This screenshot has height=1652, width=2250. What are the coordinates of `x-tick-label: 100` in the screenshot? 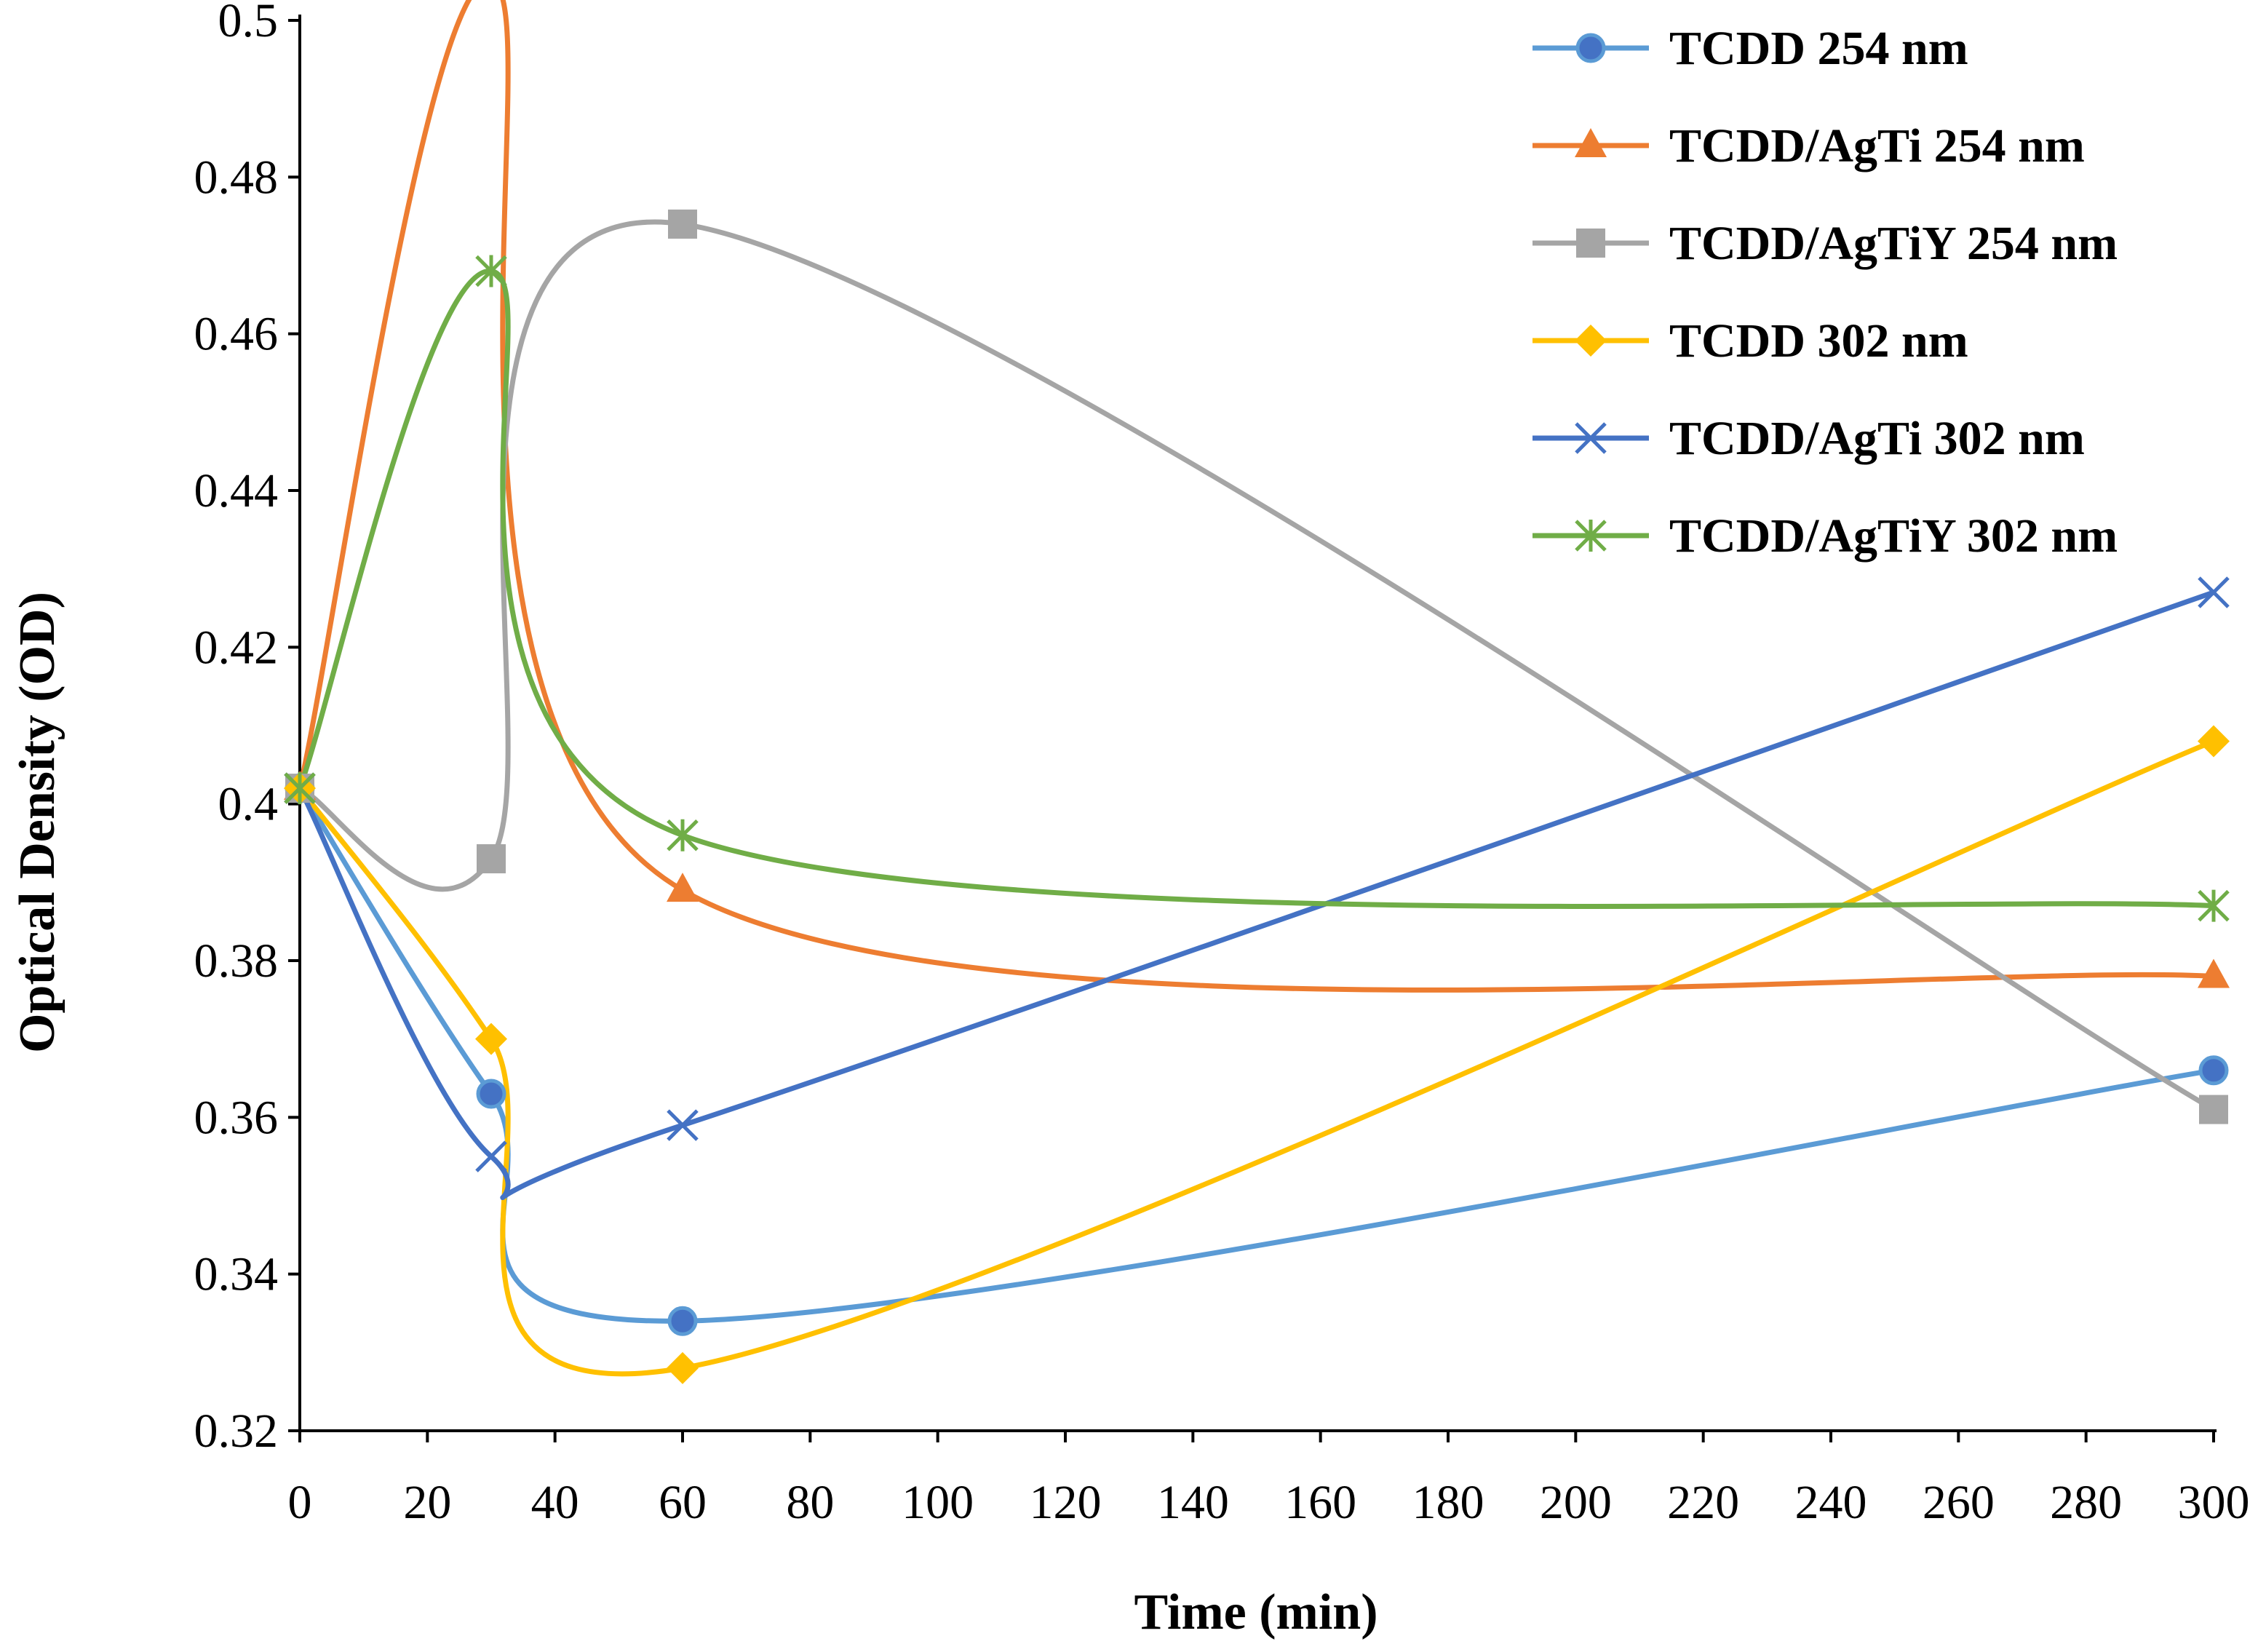 It's located at (938, 1502).